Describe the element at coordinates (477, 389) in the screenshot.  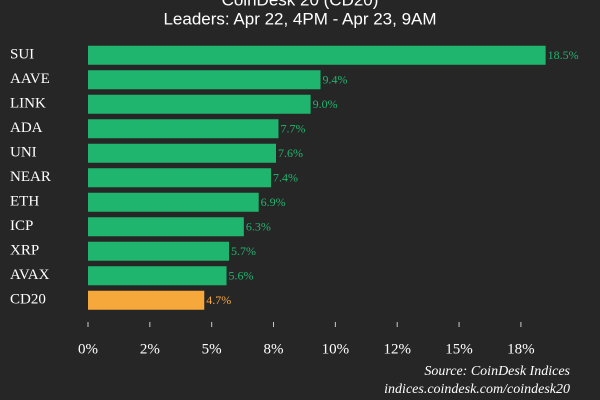
I see `source-url: indices.coindesk.com/coindesk20` at that location.